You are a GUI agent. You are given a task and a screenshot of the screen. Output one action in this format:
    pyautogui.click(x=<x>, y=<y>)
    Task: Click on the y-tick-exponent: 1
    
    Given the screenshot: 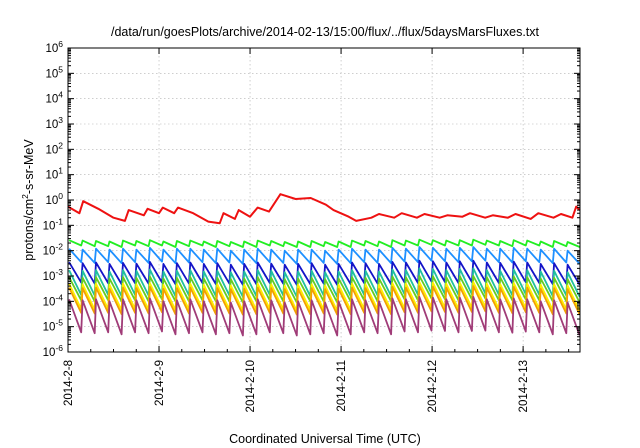 What is the action you would take?
    pyautogui.click(x=60, y=171)
    